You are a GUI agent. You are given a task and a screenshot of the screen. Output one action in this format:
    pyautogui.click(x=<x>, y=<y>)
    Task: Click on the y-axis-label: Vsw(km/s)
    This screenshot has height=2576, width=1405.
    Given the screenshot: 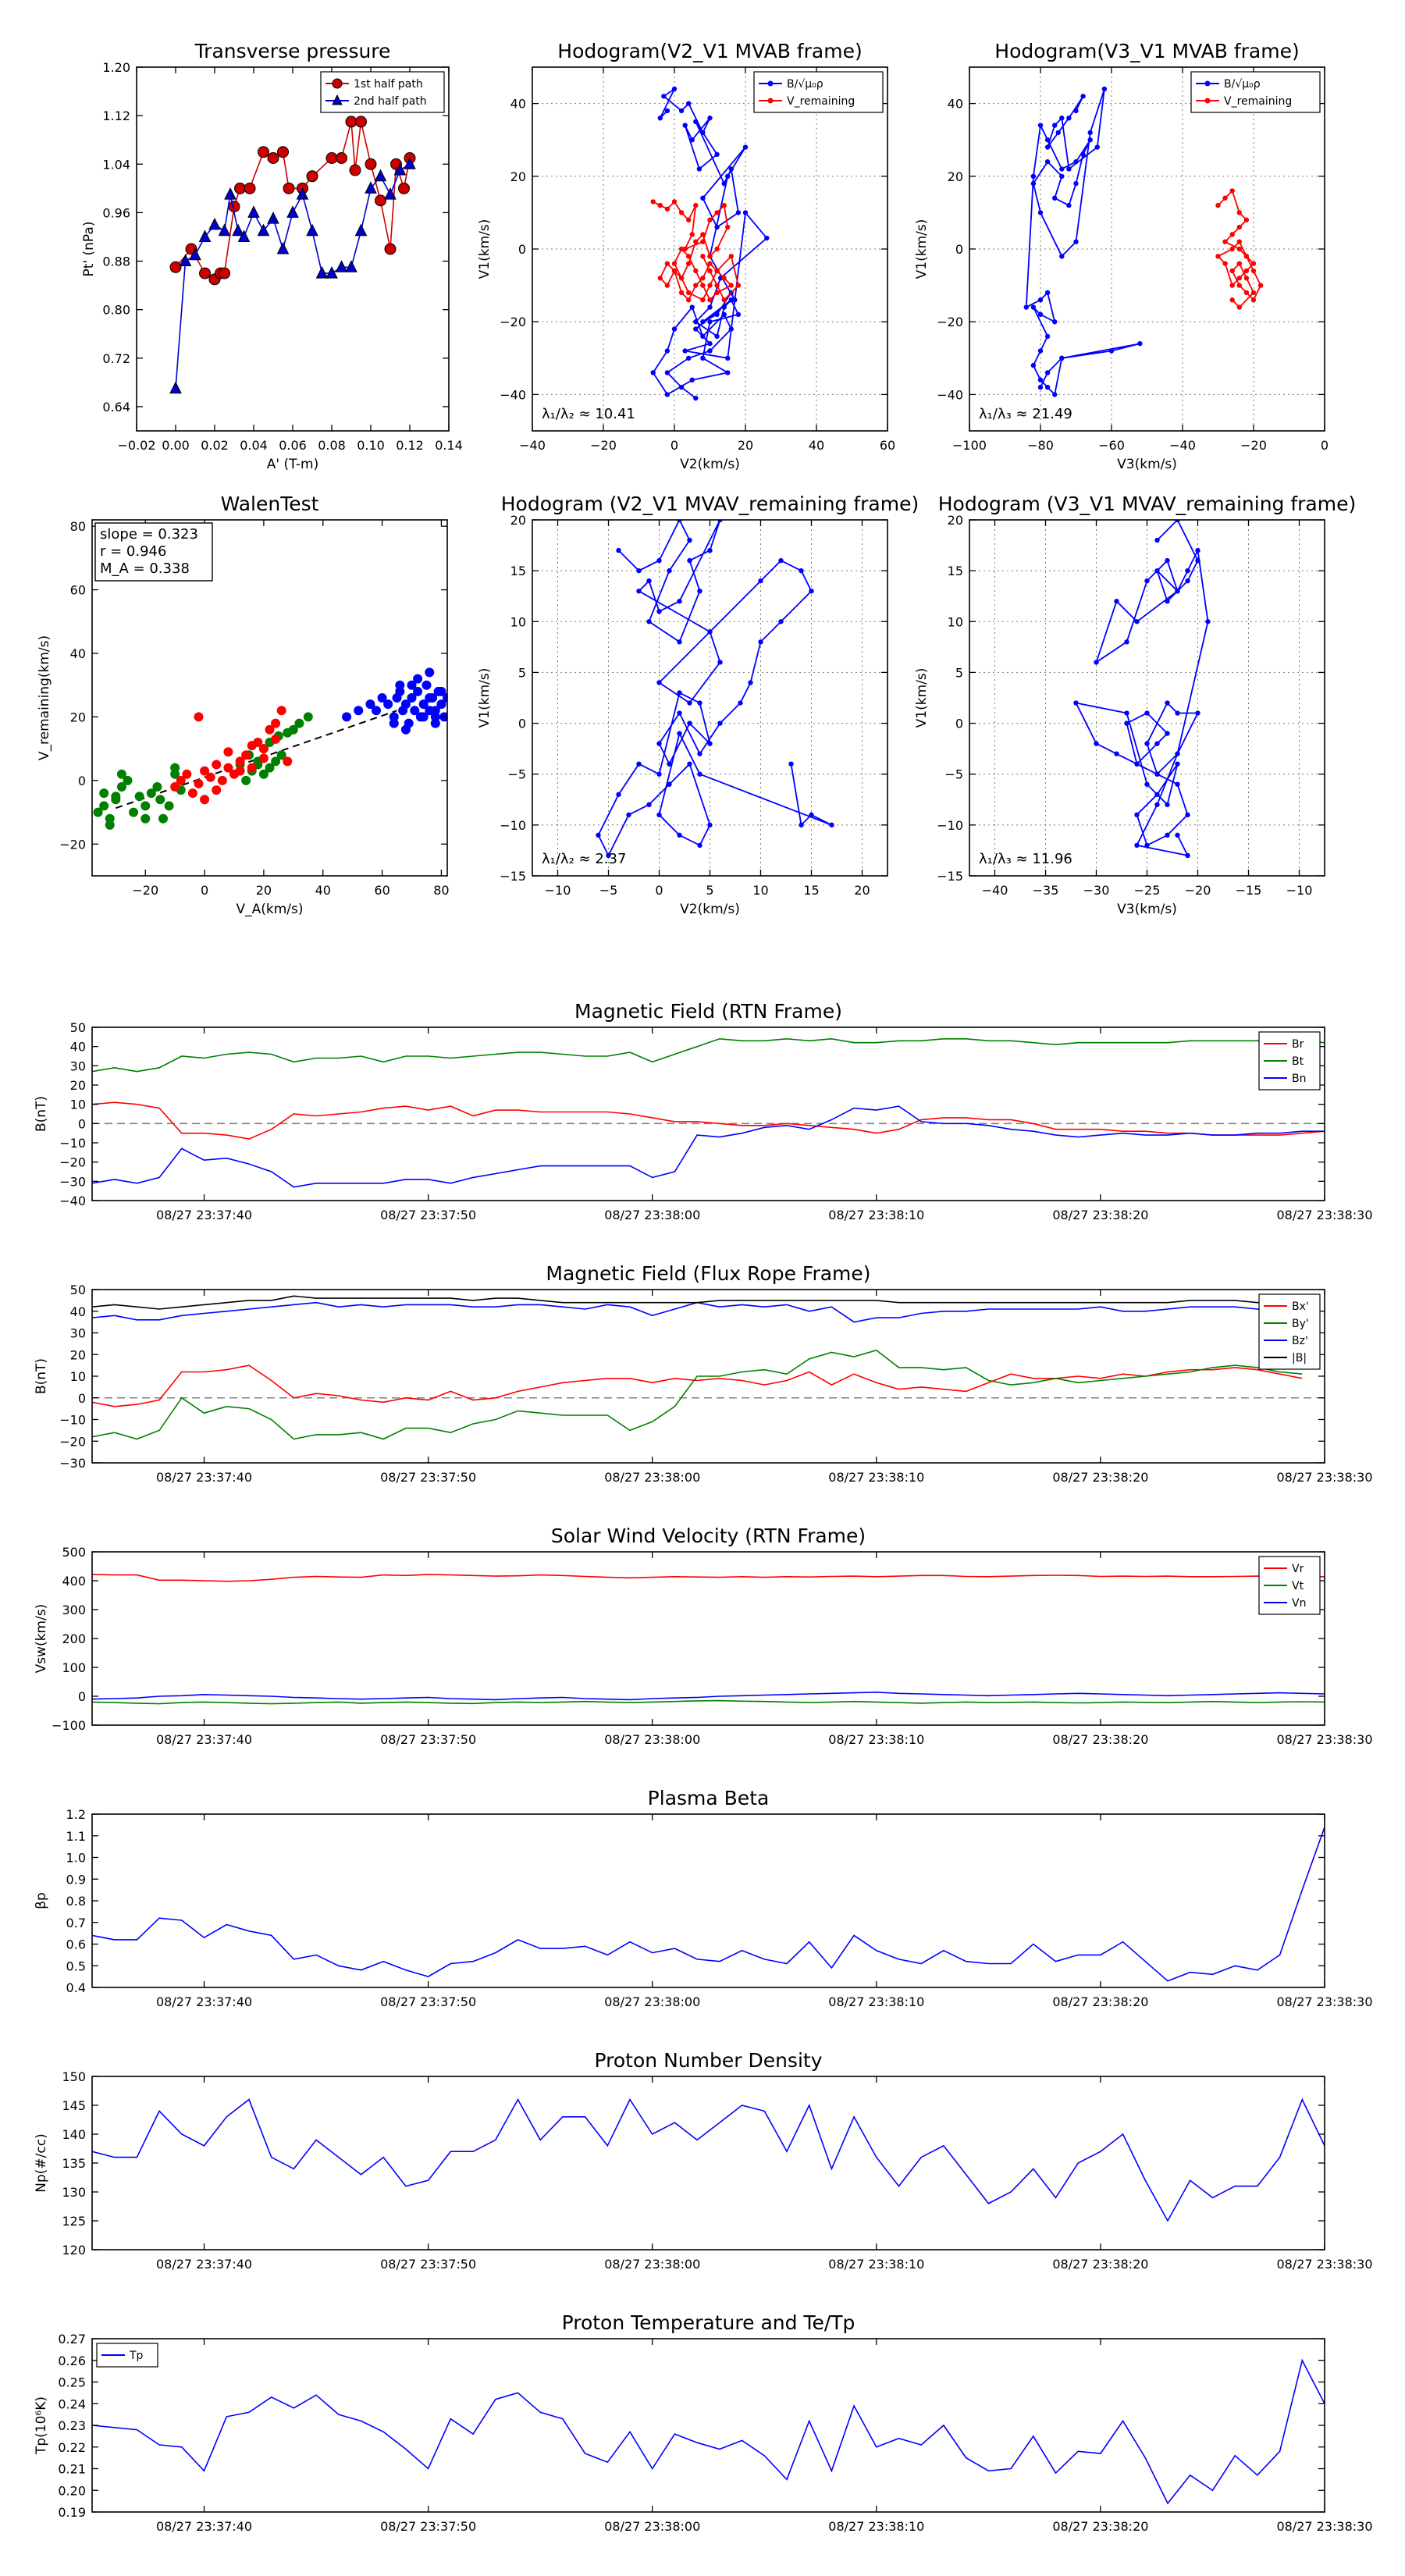 What is the action you would take?
    pyautogui.click(x=41, y=1639)
    